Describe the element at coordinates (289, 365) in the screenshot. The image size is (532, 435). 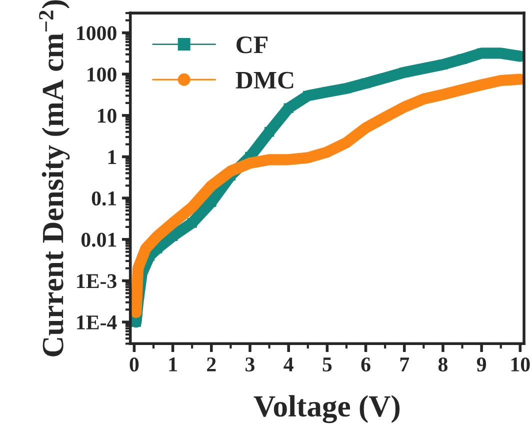
I see `x-tick-label: 4` at that location.